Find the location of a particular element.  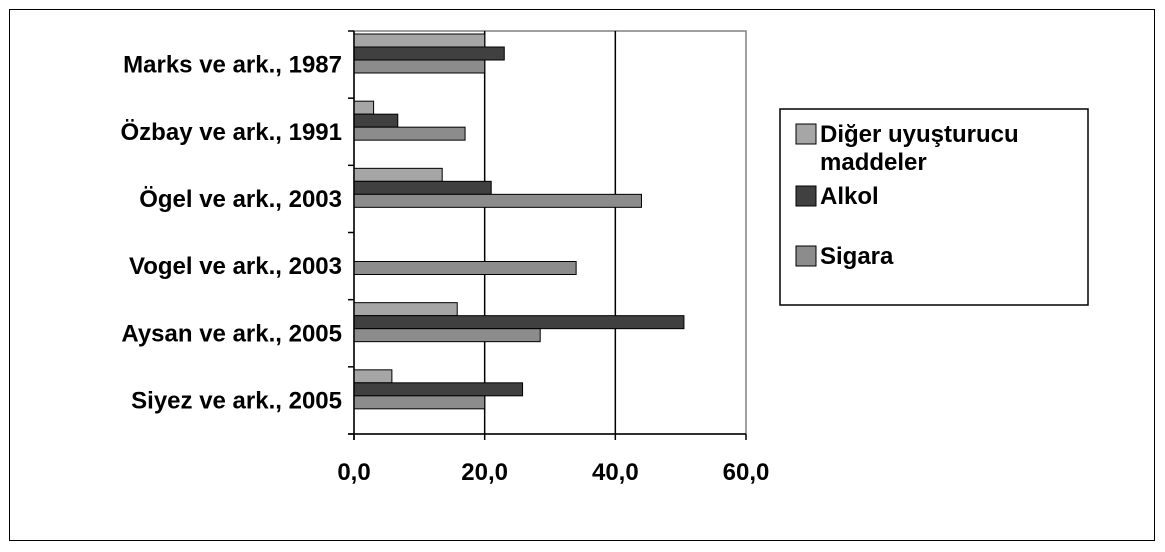

x-tick-label: 60,0 is located at coordinates (746, 472).